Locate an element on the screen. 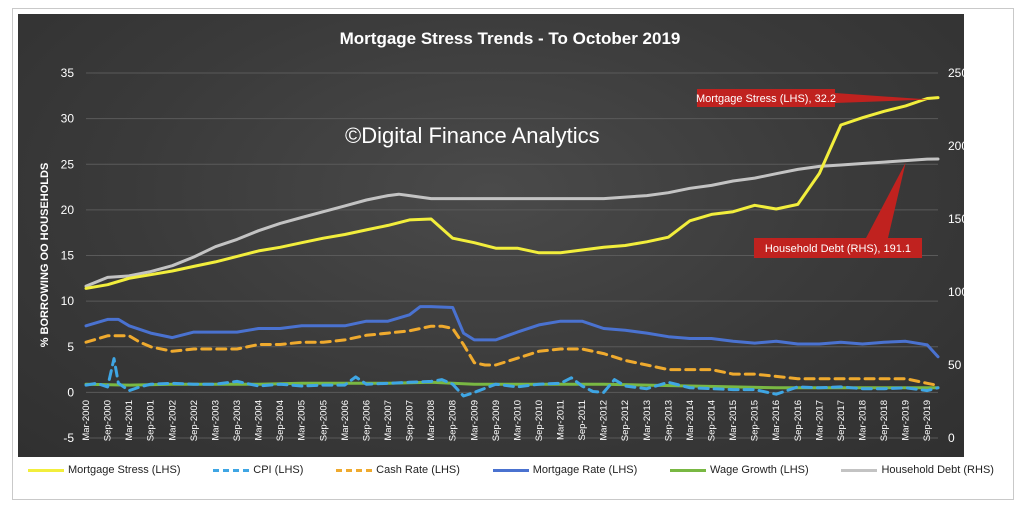  y-tick-right: 200 is located at coordinates (958, 146).